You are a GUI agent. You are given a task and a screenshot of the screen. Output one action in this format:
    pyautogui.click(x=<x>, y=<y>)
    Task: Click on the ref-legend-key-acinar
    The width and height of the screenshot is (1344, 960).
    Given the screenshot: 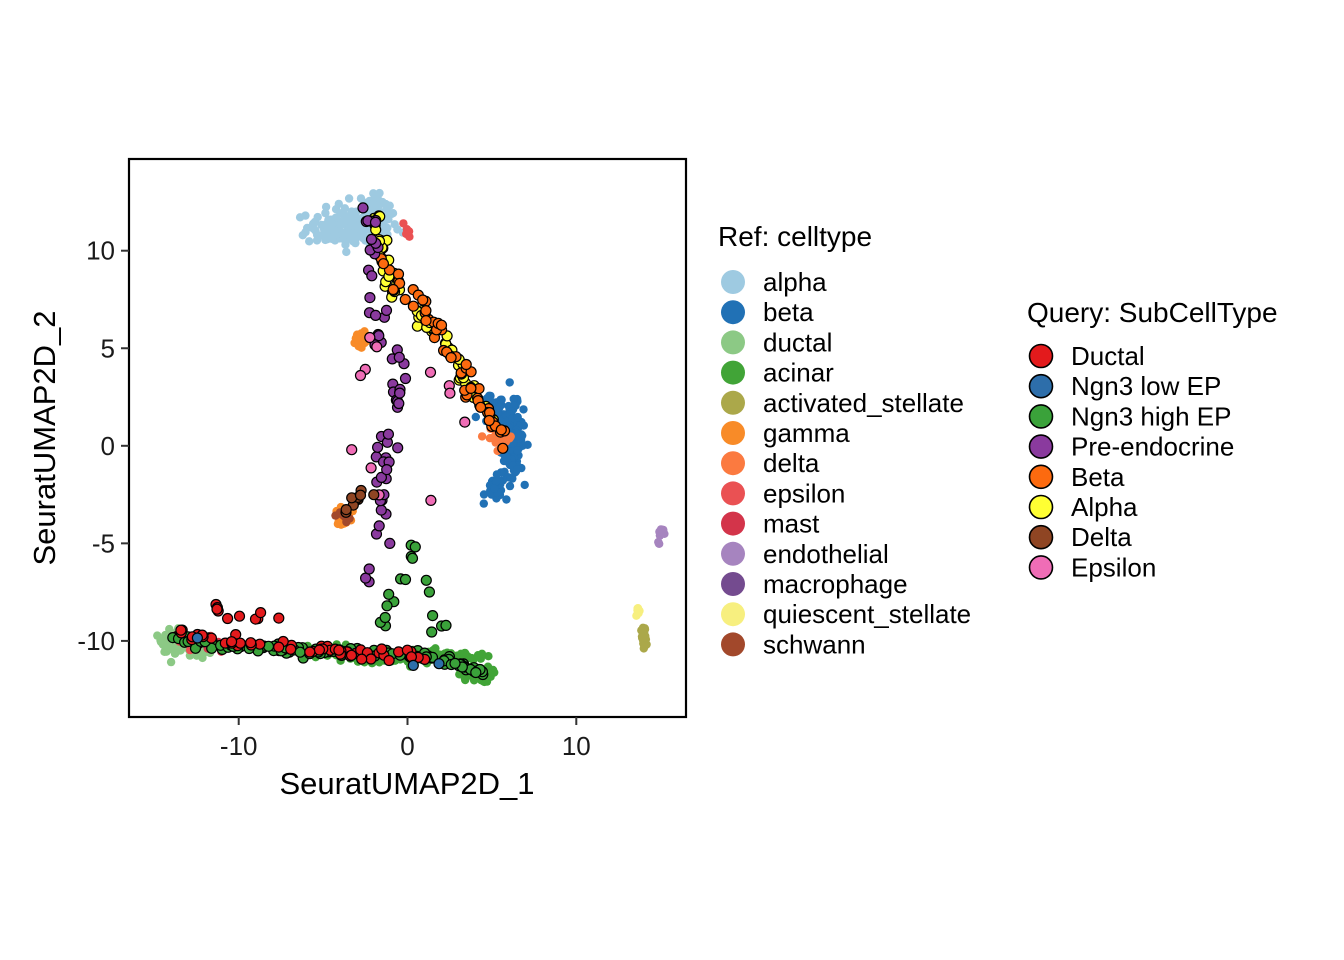 What is the action you would take?
    pyautogui.click(x=733, y=372)
    